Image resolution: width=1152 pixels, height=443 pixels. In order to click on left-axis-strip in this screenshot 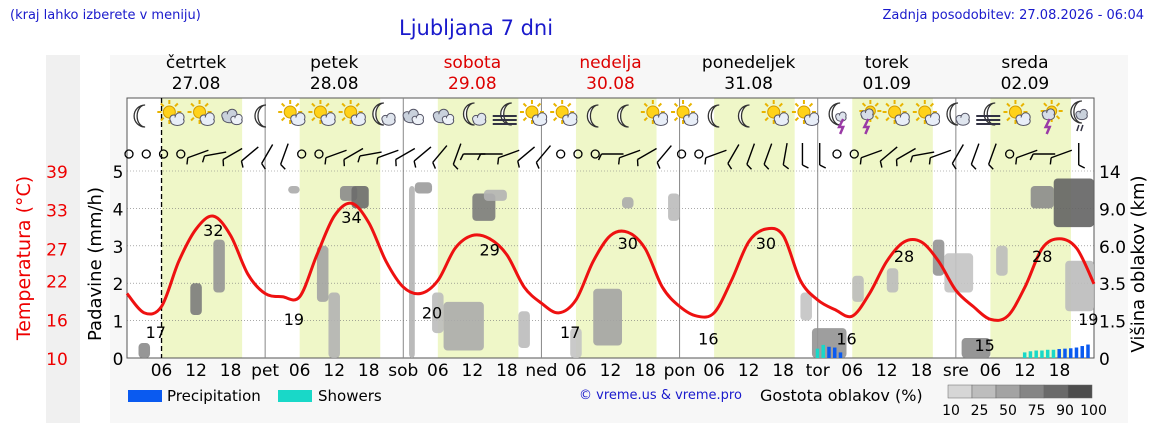, I will do `click(63, 239)`.